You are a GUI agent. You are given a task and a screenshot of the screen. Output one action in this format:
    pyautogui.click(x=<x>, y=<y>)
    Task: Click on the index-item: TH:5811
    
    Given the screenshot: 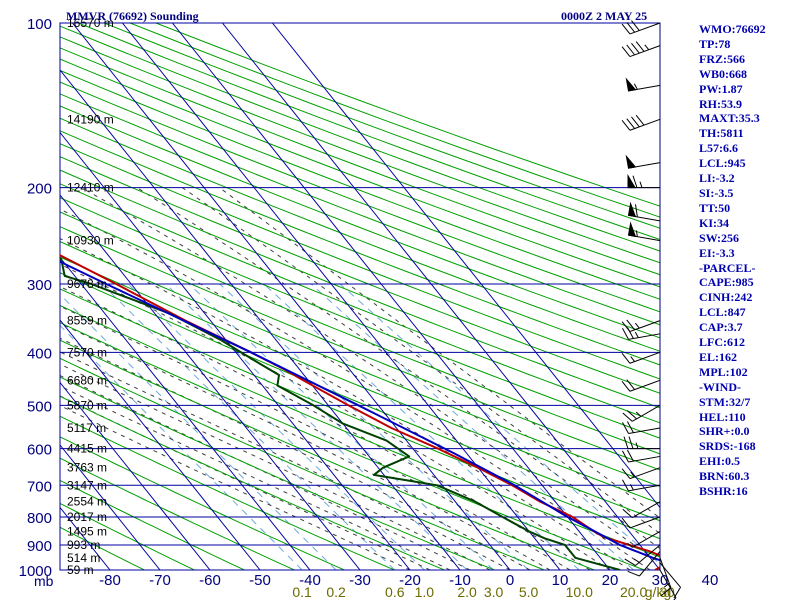 What is the action you would take?
    pyautogui.click(x=721, y=133)
    